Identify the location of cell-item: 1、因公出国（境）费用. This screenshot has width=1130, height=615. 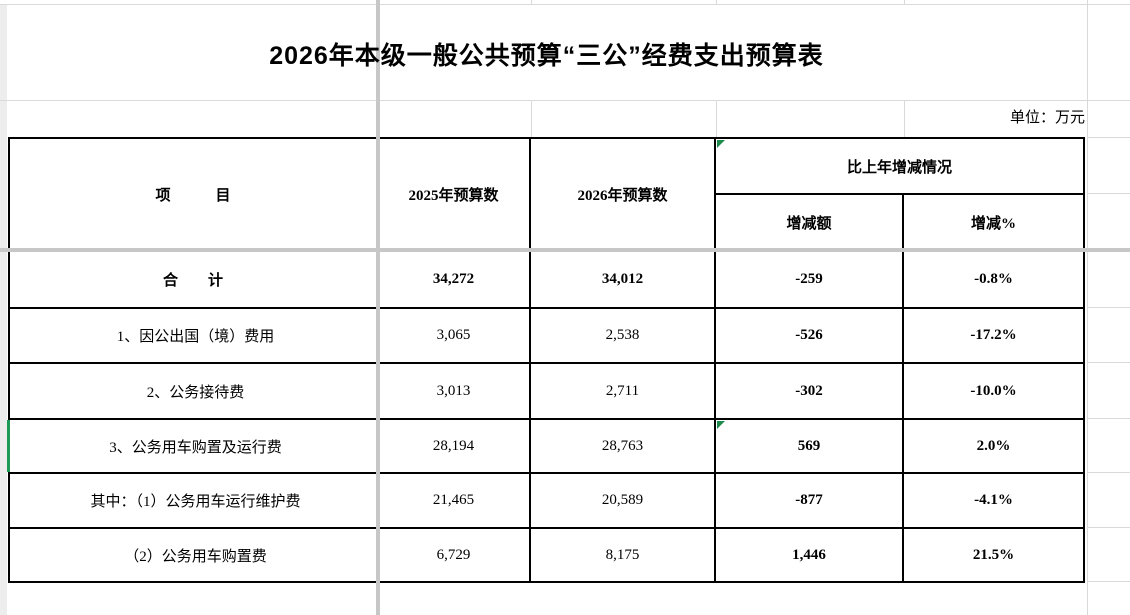
(194, 336).